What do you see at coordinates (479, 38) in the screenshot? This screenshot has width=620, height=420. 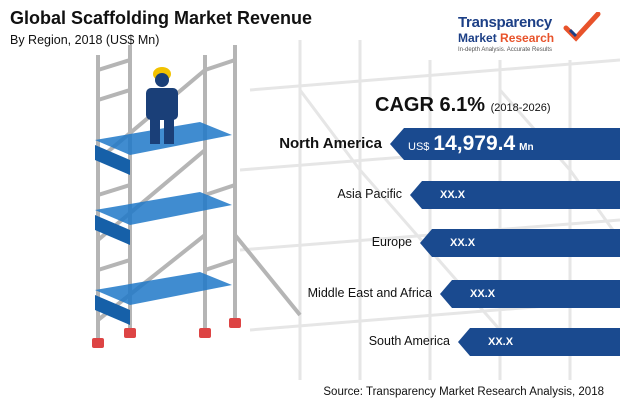 I see `logo-line-2a: Market` at bounding box center [479, 38].